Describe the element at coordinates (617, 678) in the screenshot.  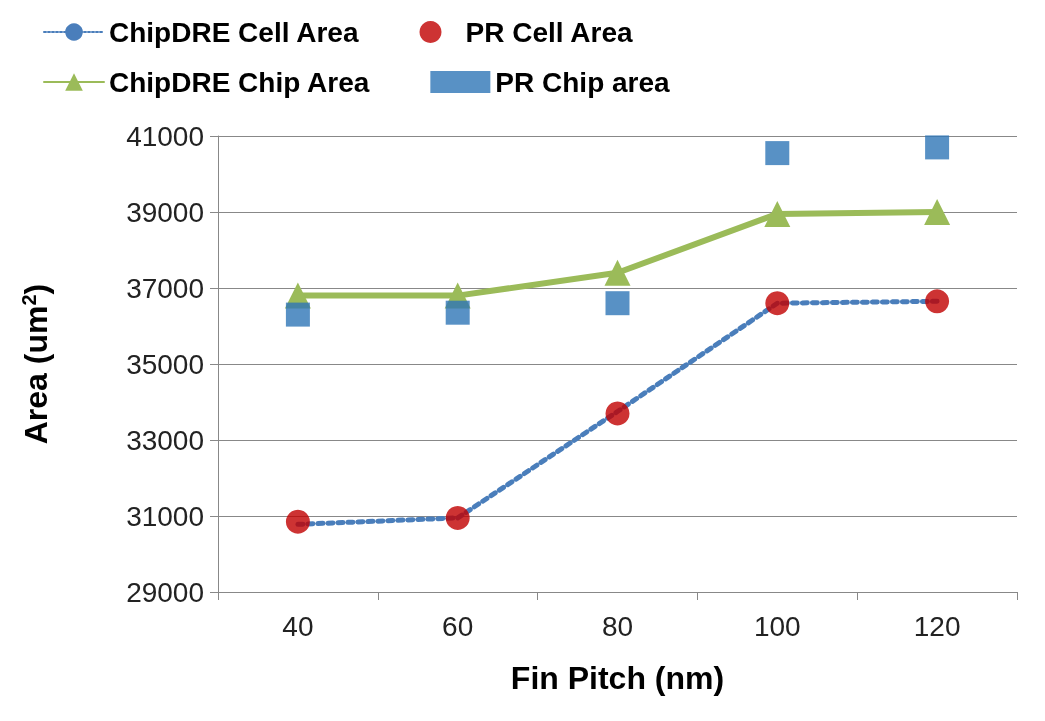
I see `x-axis-title: Fin Pitch (nm)` at that location.